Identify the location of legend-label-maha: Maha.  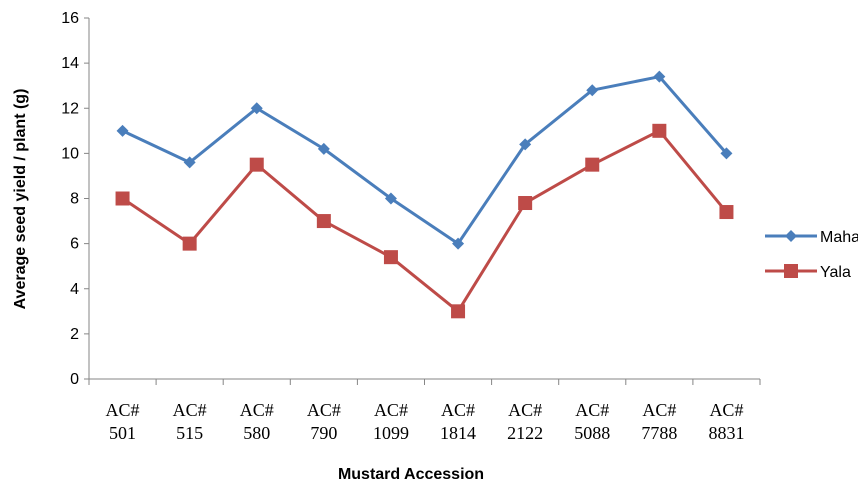
(839, 237).